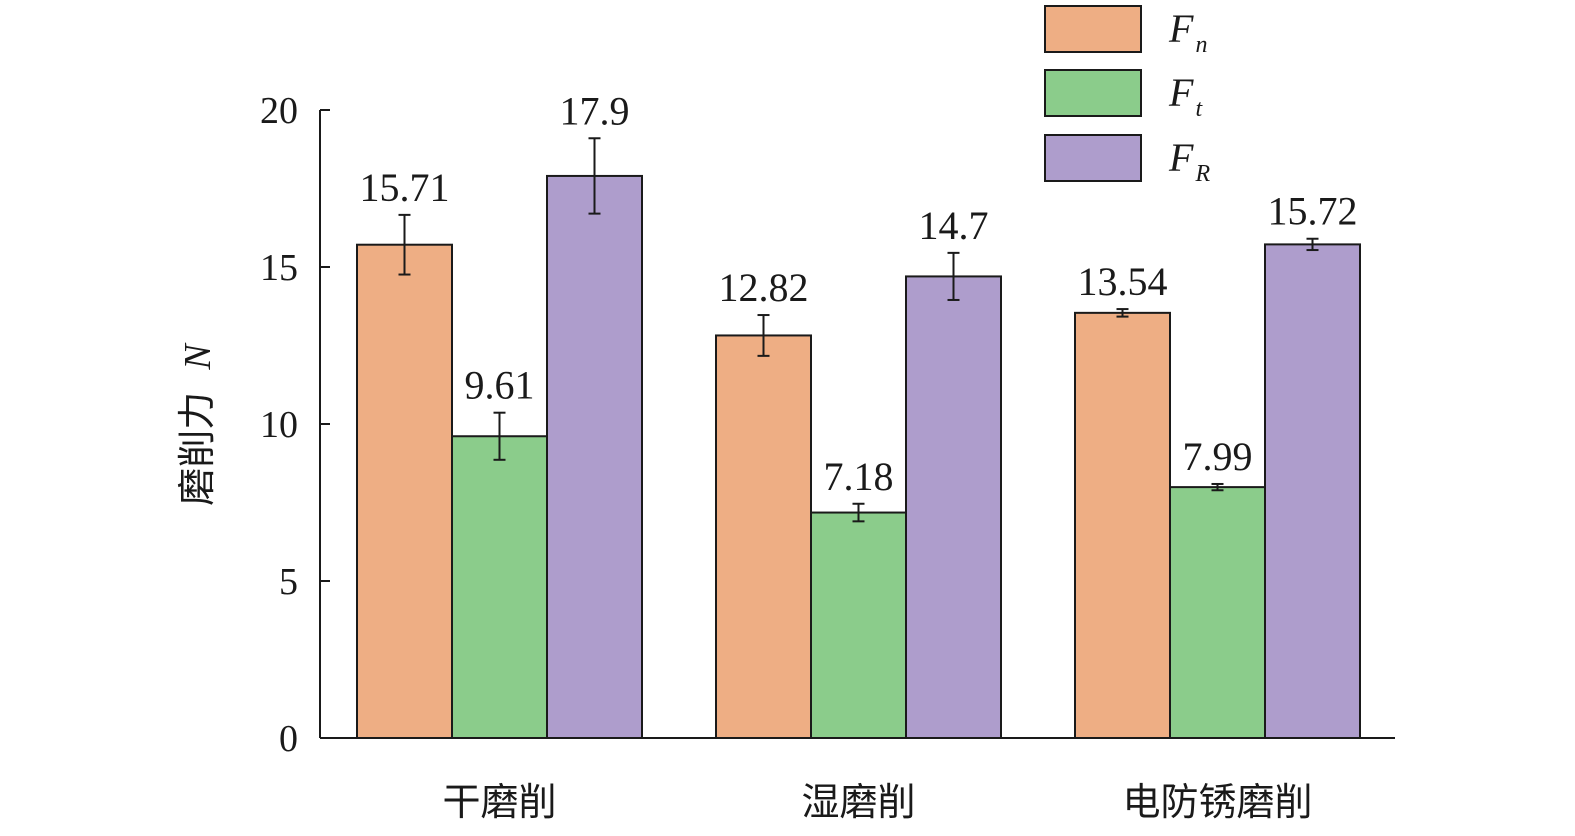 The image size is (1575, 836). What do you see at coordinates (279, 268) in the screenshot?
I see `y-tick-label: 15` at bounding box center [279, 268].